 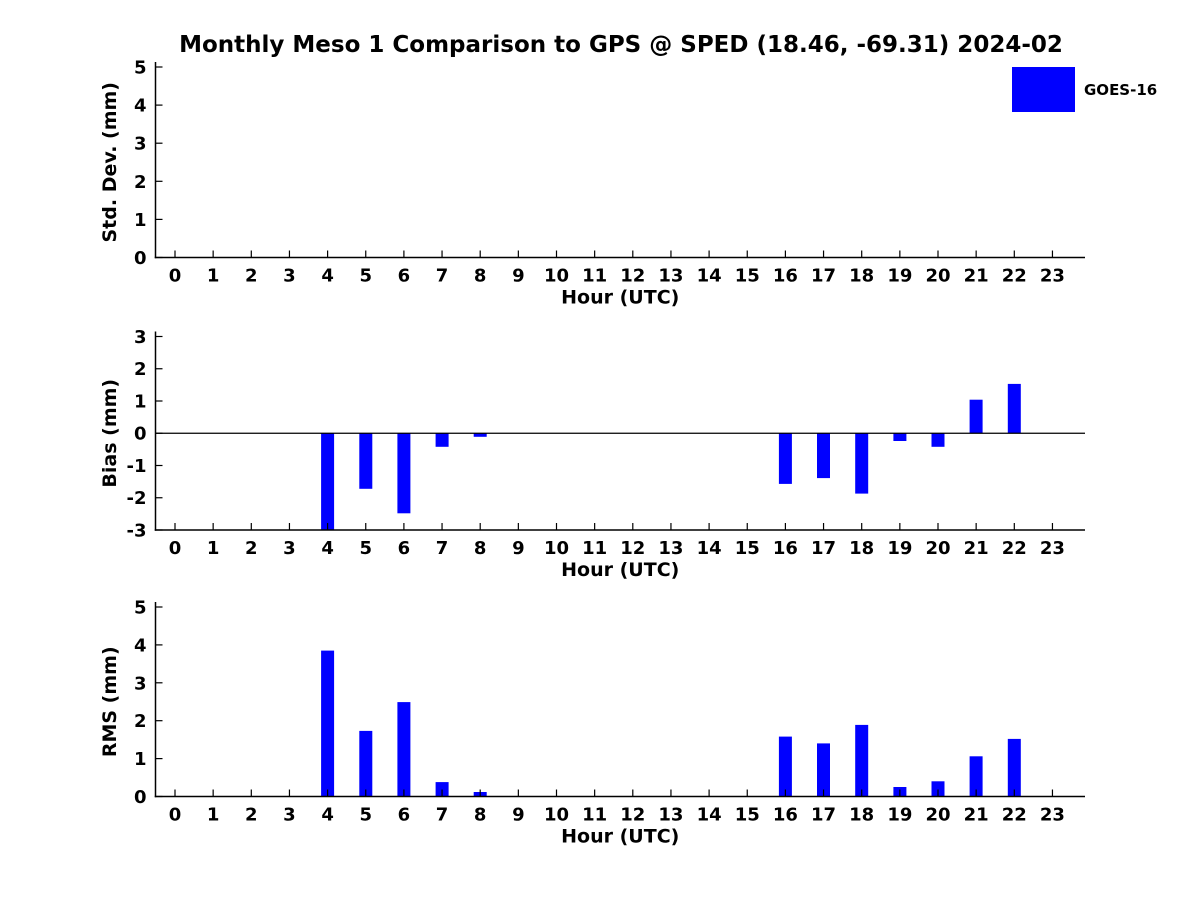 What do you see at coordinates (747, 548) in the screenshot?
I see `x-tick-label-bias: 15` at bounding box center [747, 548].